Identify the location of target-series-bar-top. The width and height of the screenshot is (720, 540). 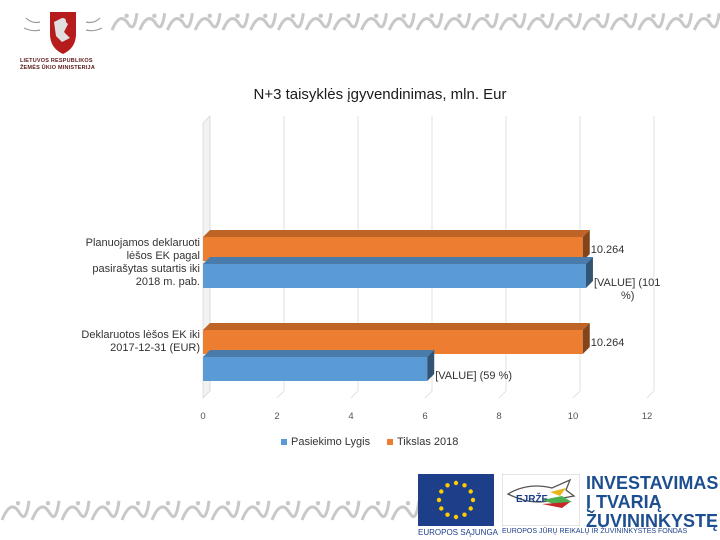
(396, 233).